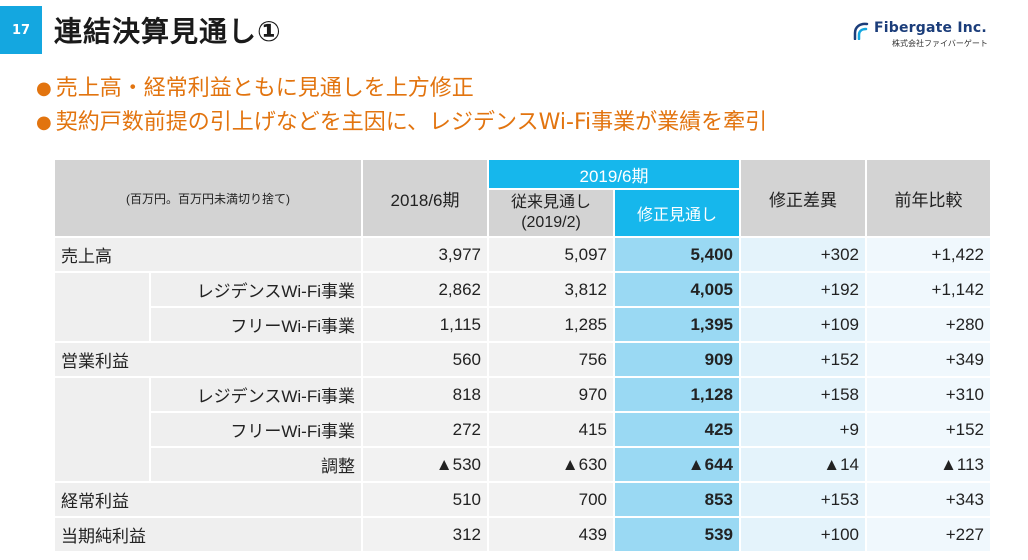  What do you see at coordinates (551, 254) in the screenshot?
I see `cell-prev-forecast: 5,097` at bounding box center [551, 254].